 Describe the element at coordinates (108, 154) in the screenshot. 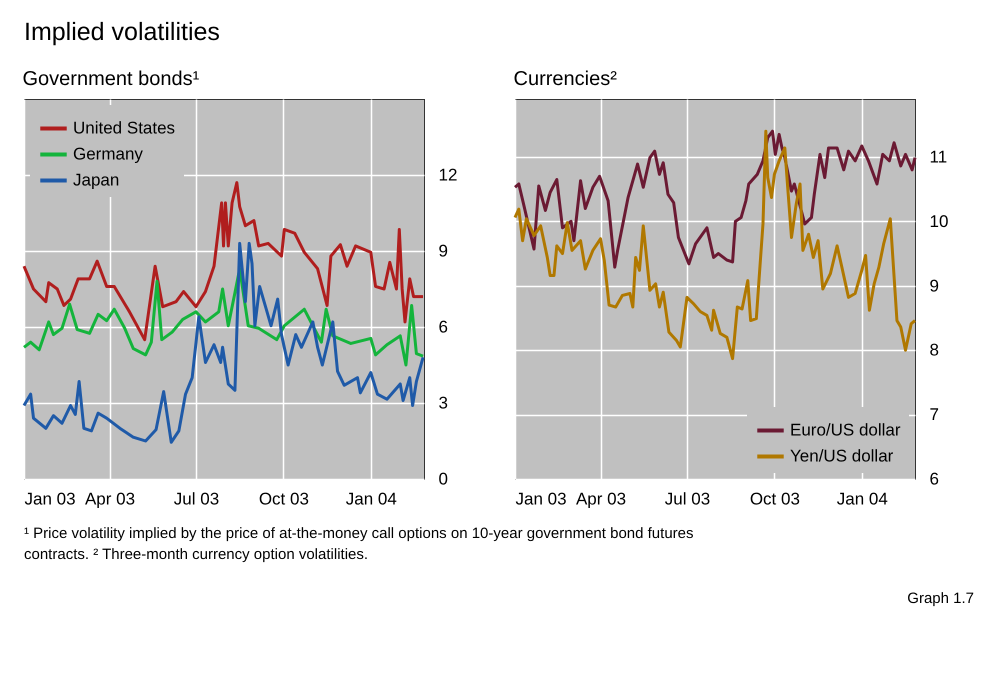

I see `legend-label: Germany` at that location.